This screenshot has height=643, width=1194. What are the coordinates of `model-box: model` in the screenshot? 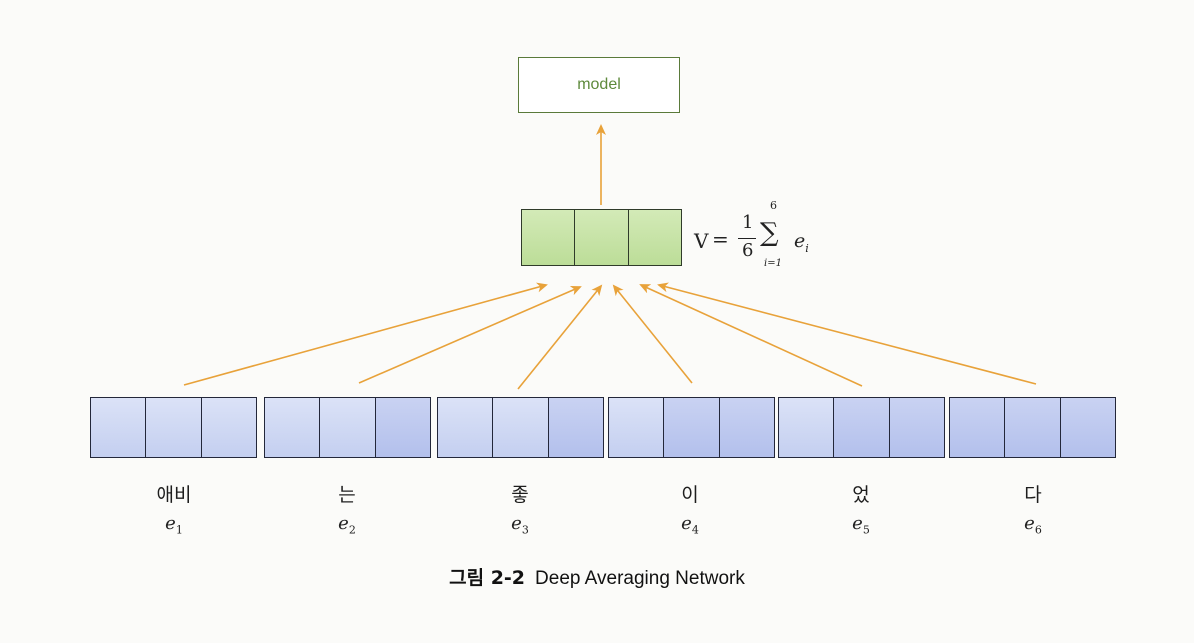 It's located at (599, 85).